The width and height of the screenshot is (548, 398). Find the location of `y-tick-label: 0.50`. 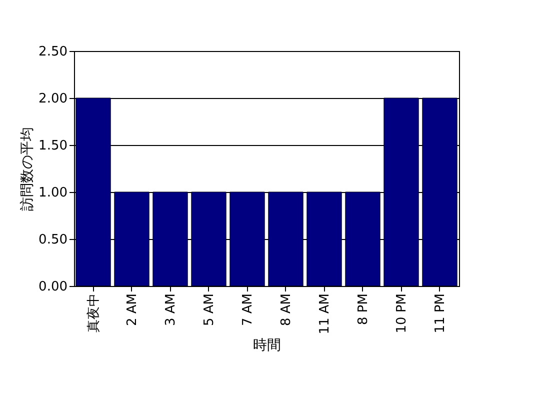

y-tick-label: 0.50 is located at coordinates (53, 240).